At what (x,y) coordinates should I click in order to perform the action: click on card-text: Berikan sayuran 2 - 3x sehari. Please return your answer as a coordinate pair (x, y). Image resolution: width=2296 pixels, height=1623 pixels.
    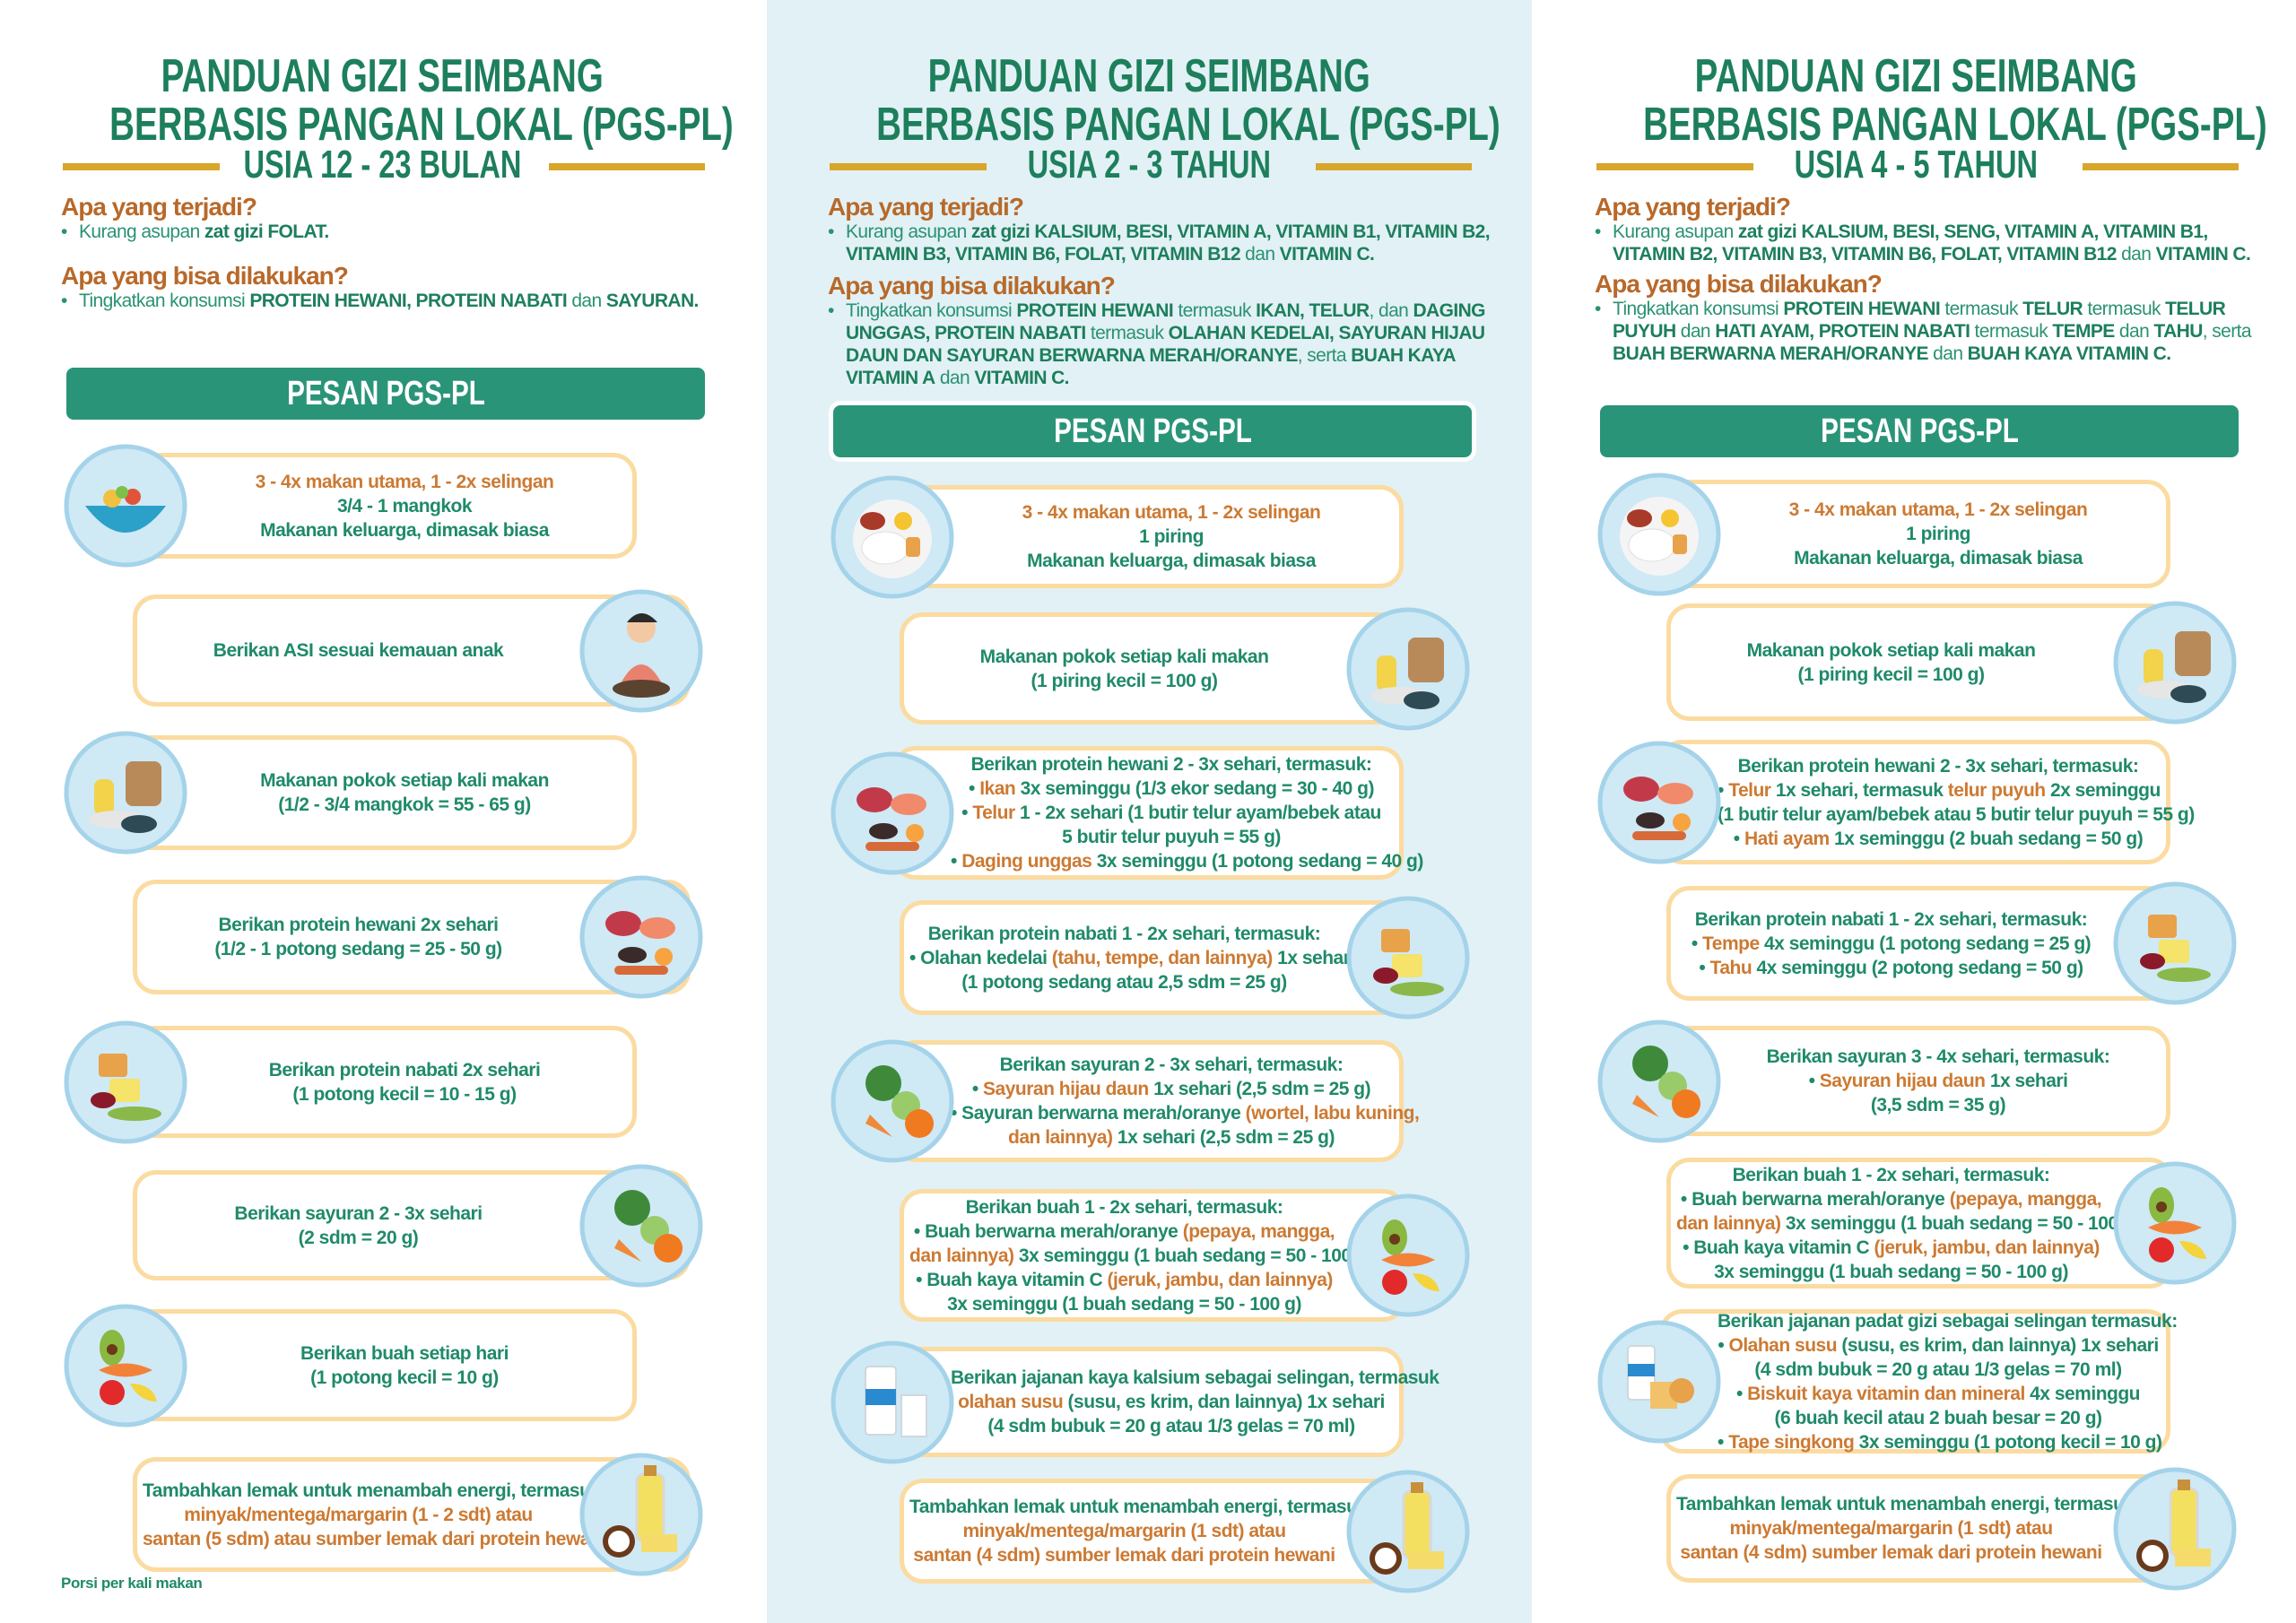
    Looking at the image, I should click on (358, 1213).